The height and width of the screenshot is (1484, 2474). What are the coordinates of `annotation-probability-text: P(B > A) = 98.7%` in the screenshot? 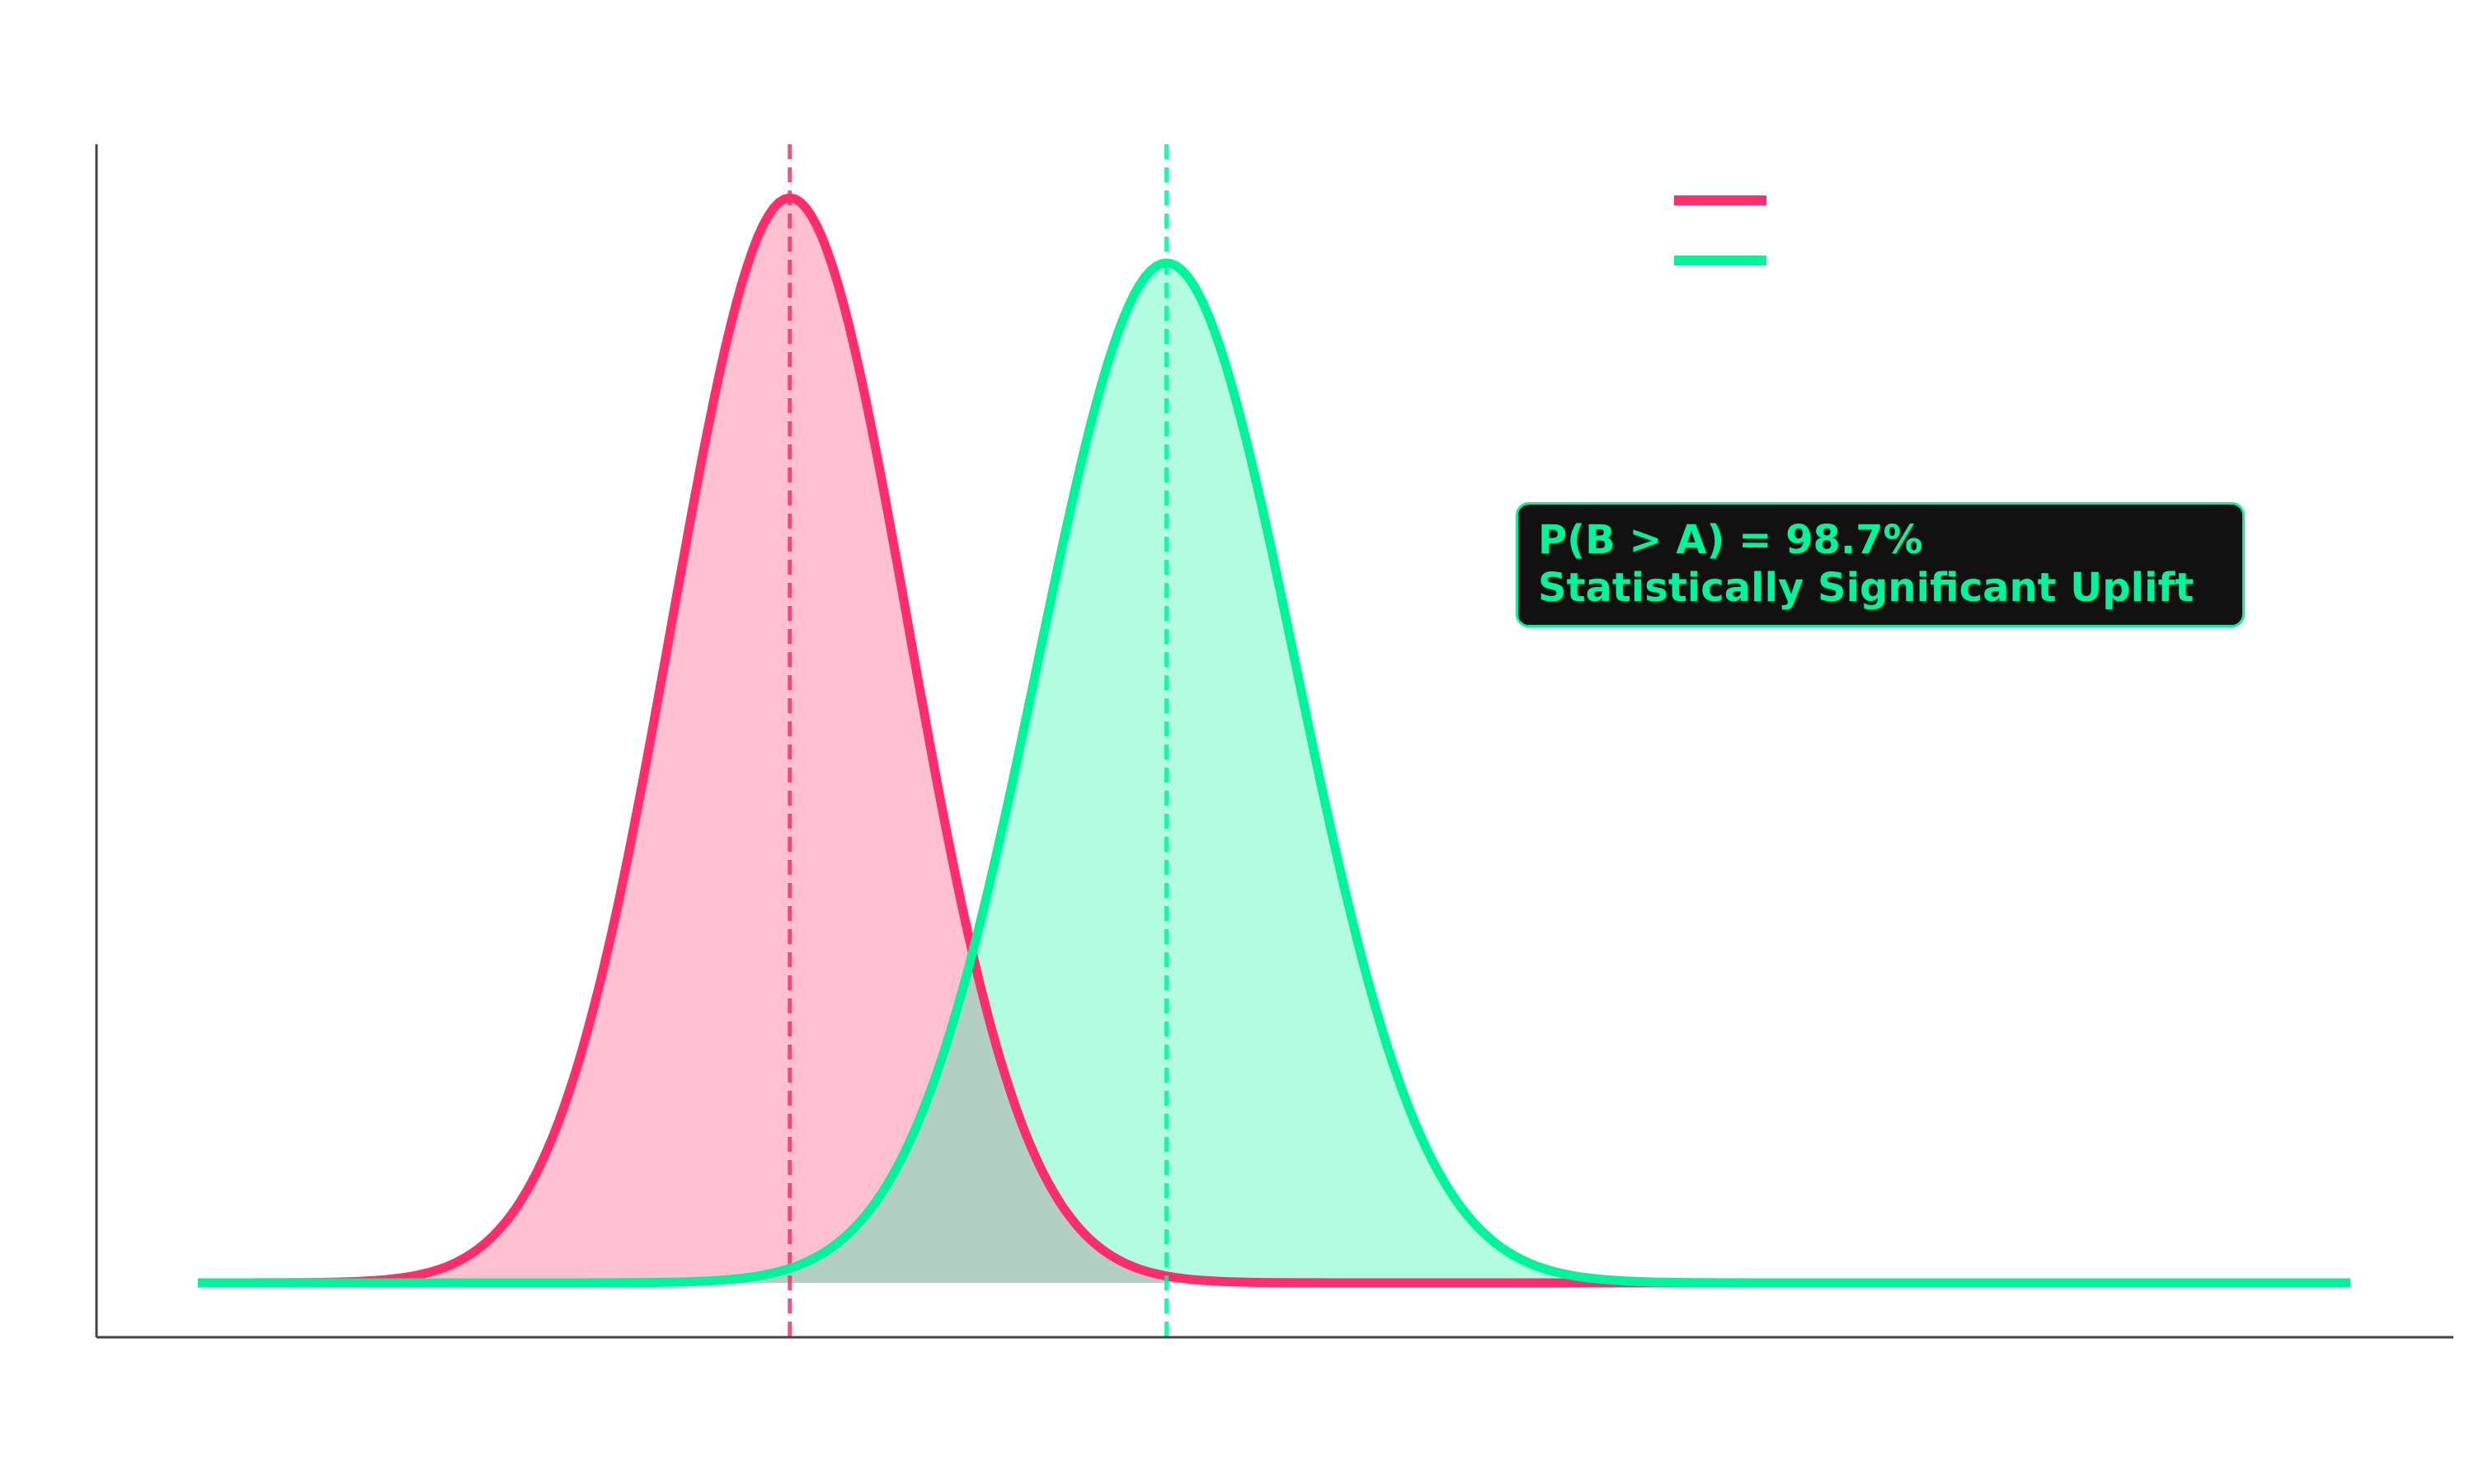 It's located at (1730, 540).